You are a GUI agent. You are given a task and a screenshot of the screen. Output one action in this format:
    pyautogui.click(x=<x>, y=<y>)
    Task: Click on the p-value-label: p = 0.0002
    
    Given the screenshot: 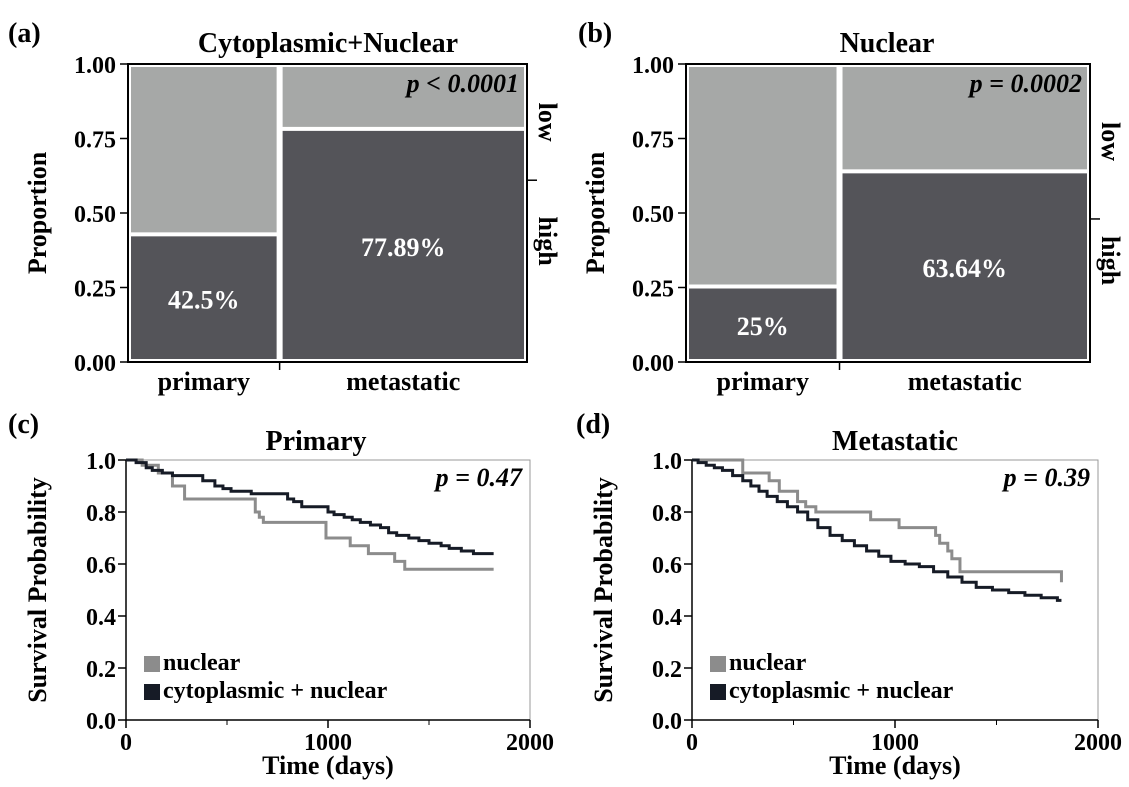 What is the action you would take?
    pyautogui.click(x=1025, y=83)
    